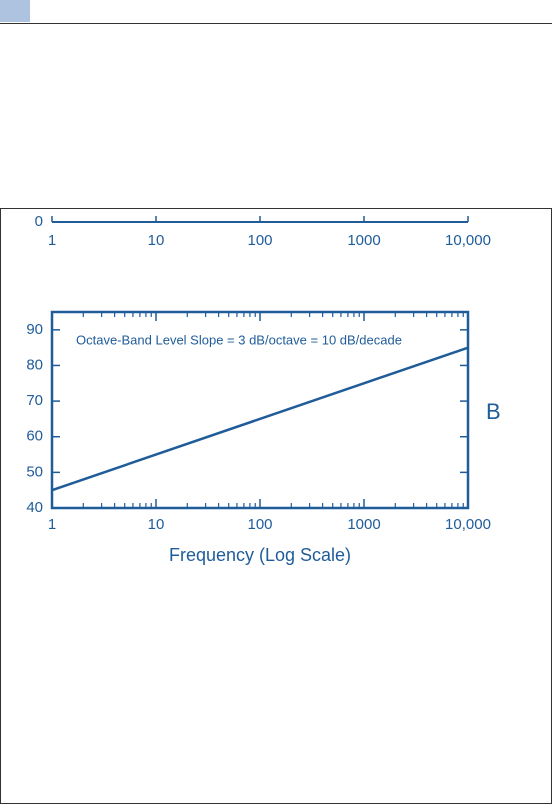 The height and width of the screenshot is (809, 552). I want to click on y-tick-label: 40, so click(34, 507).